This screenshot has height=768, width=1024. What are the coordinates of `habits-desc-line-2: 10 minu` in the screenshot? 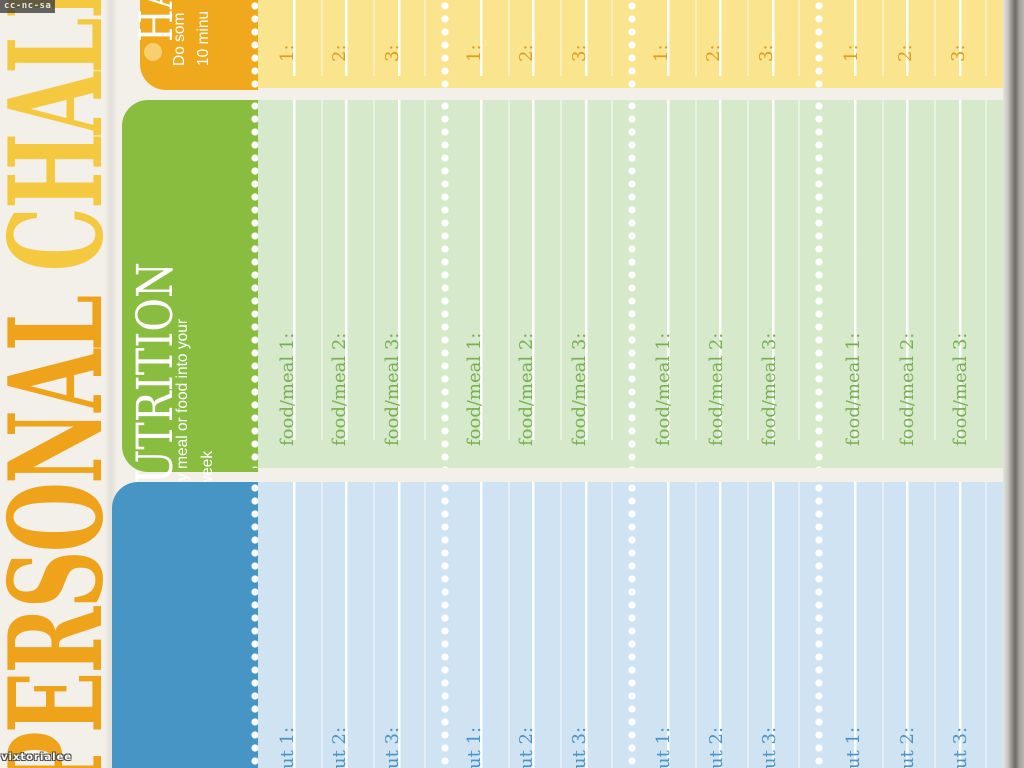 It's located at (203, 38).